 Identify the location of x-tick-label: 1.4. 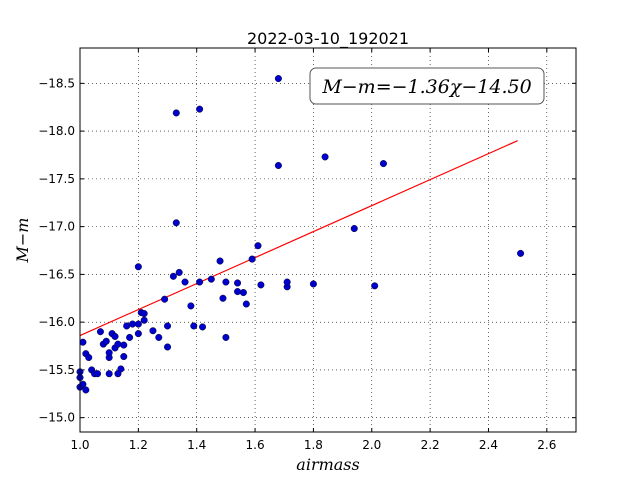
(196, 445).